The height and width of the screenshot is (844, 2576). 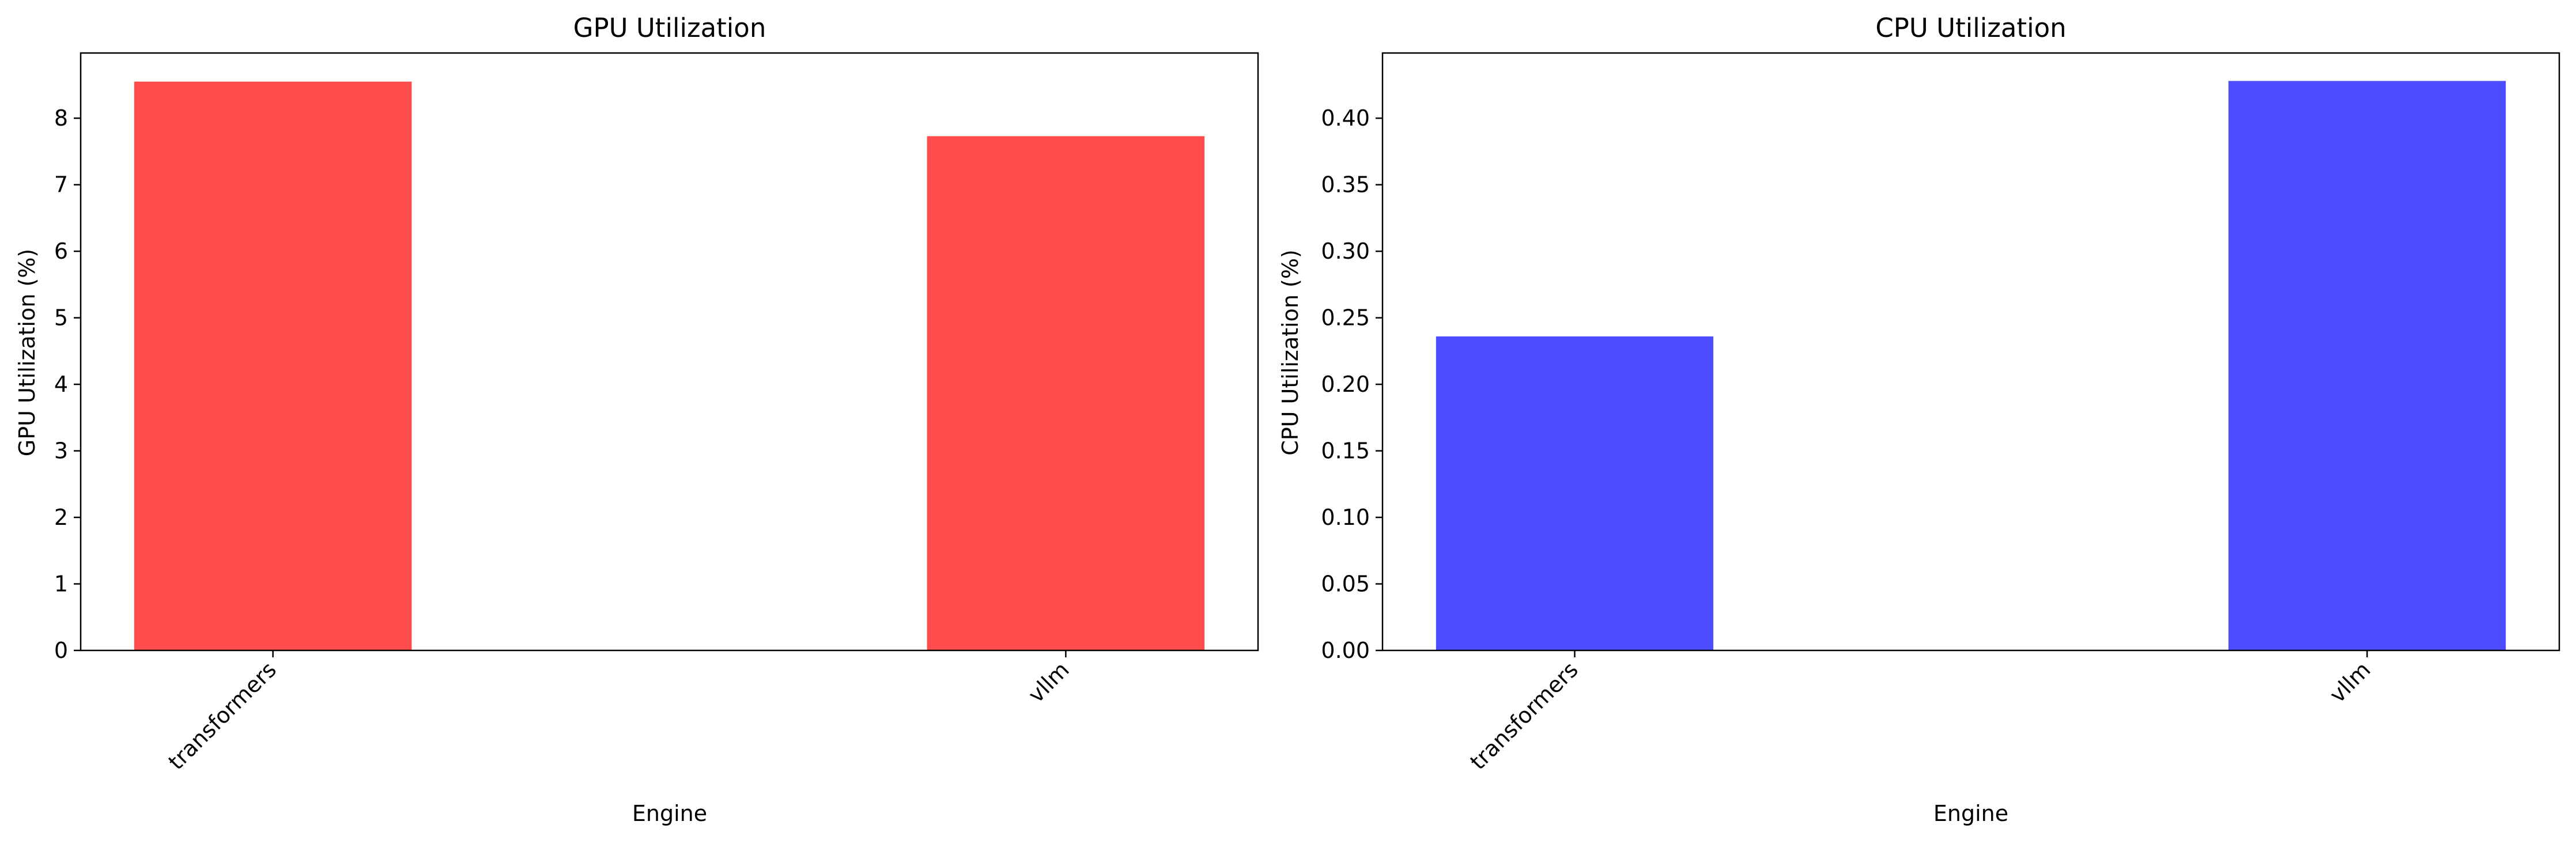 What do you see at coordinates (669, 28) in the screenshot?
I see `chart-title: GPU Utilization` at bounding box center [669, 28].